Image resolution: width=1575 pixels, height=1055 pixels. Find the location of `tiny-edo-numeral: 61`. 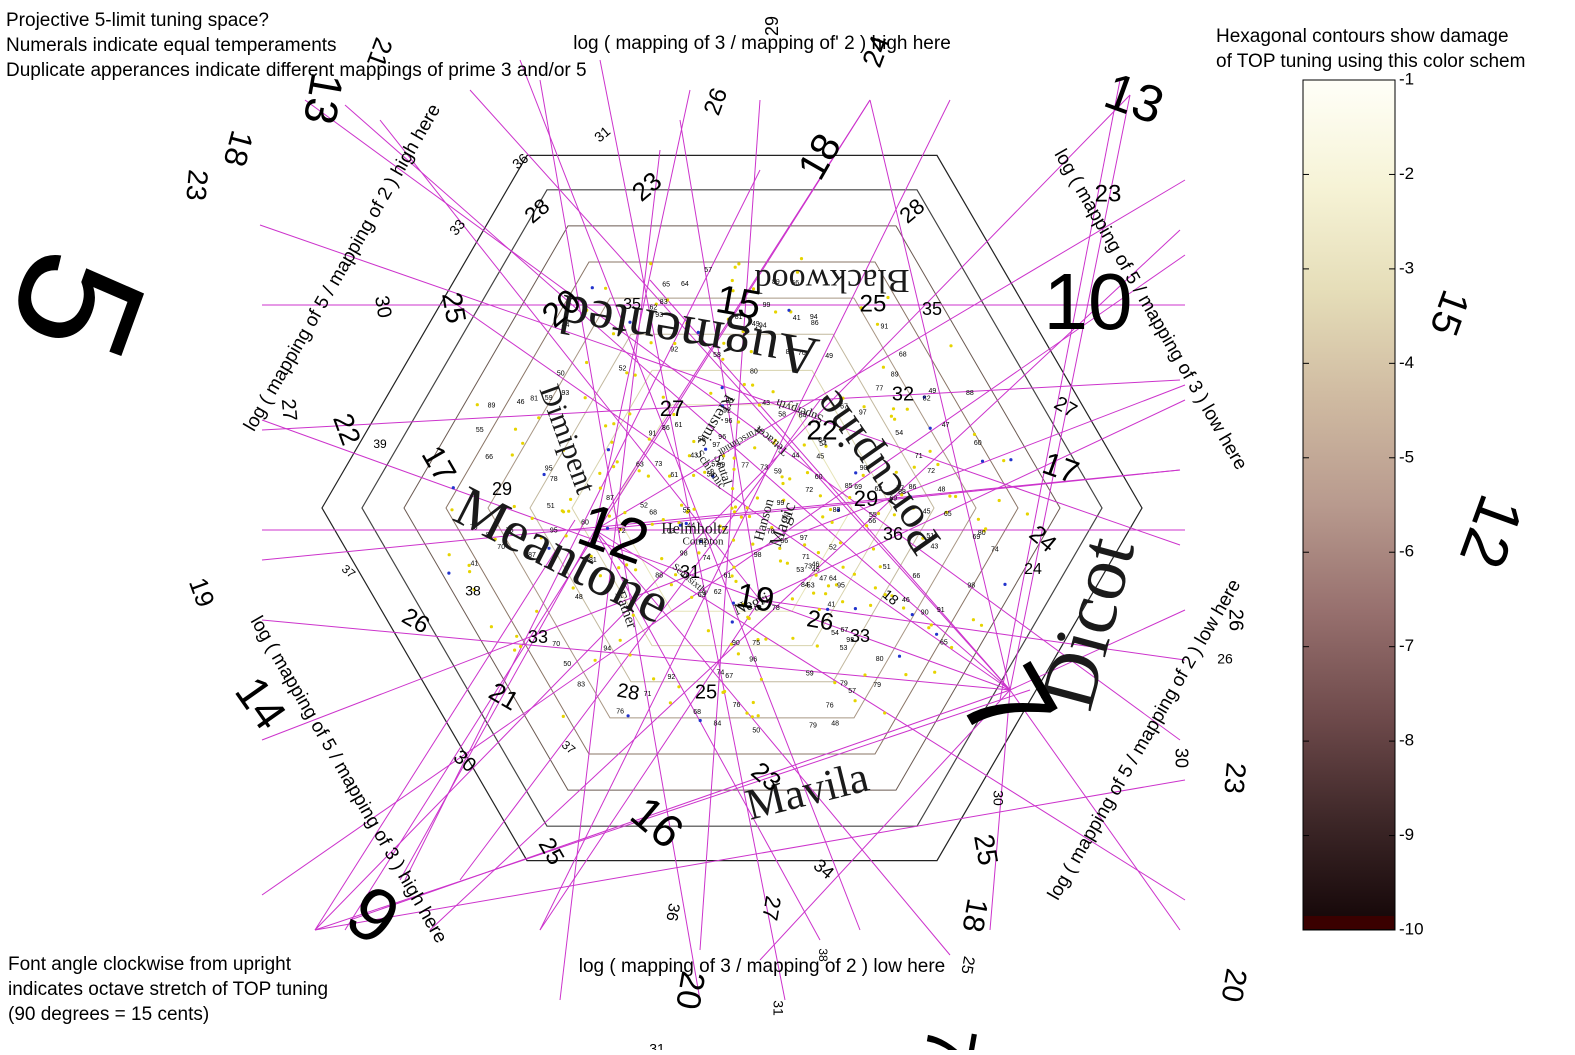

tiny-edo-numeral: 61 is located at coordinates (679, 425).